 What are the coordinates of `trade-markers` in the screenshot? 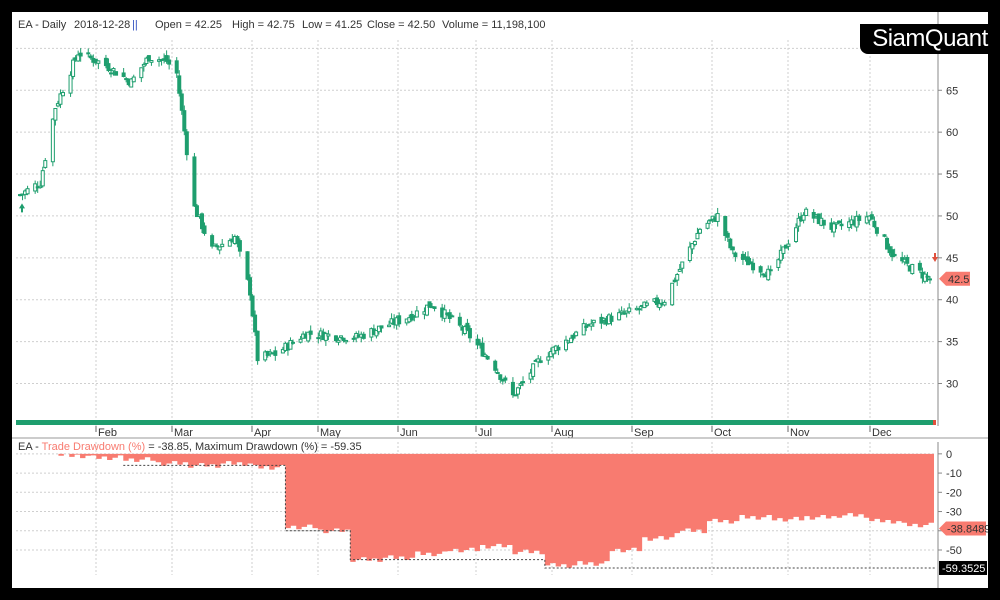 It's located at (478, 233).